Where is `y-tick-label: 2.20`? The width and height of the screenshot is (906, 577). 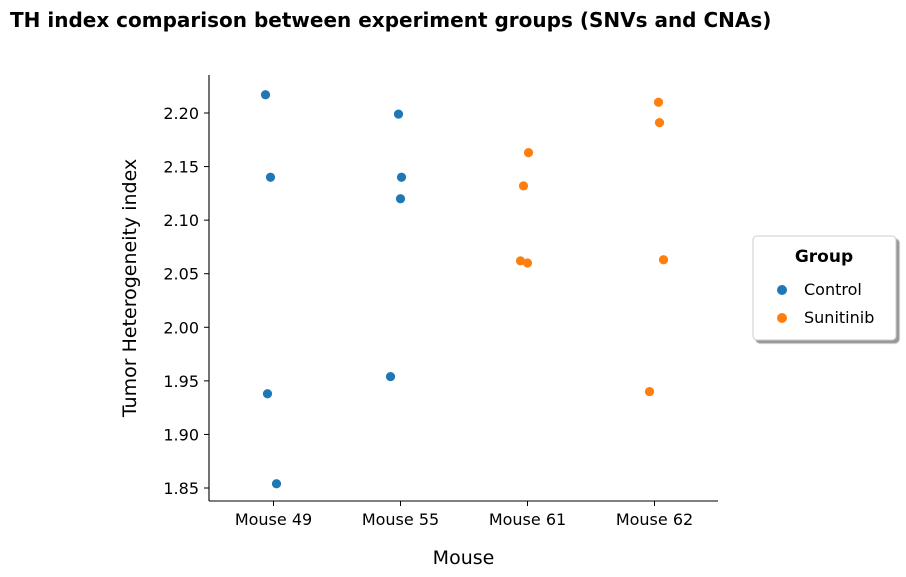 y-tick-label: 2.20 is located at coordinates (181, 113).